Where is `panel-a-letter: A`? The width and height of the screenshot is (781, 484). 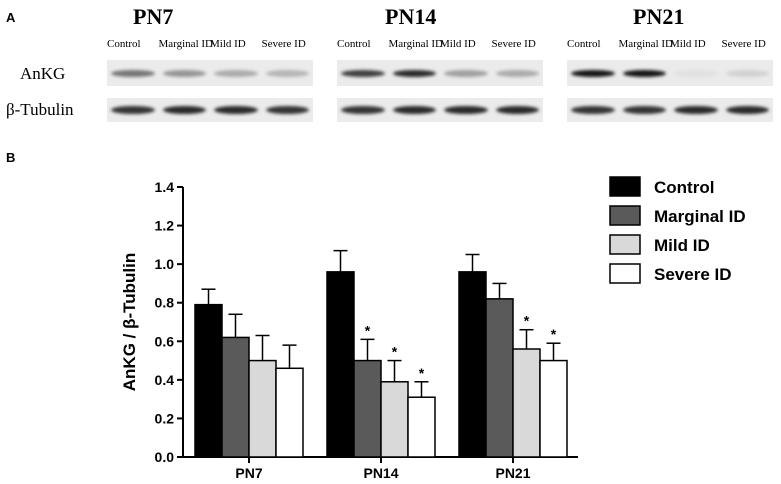 panel-a-letter: A is located at coordinates (11, 17).